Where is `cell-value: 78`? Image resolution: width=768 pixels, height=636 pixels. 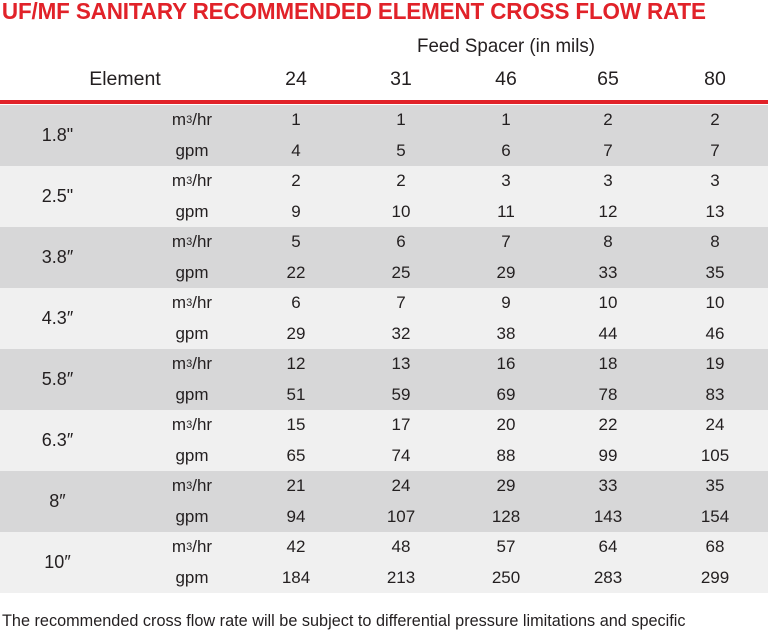
cell-value: 78 is located at coordinates (608, 394).